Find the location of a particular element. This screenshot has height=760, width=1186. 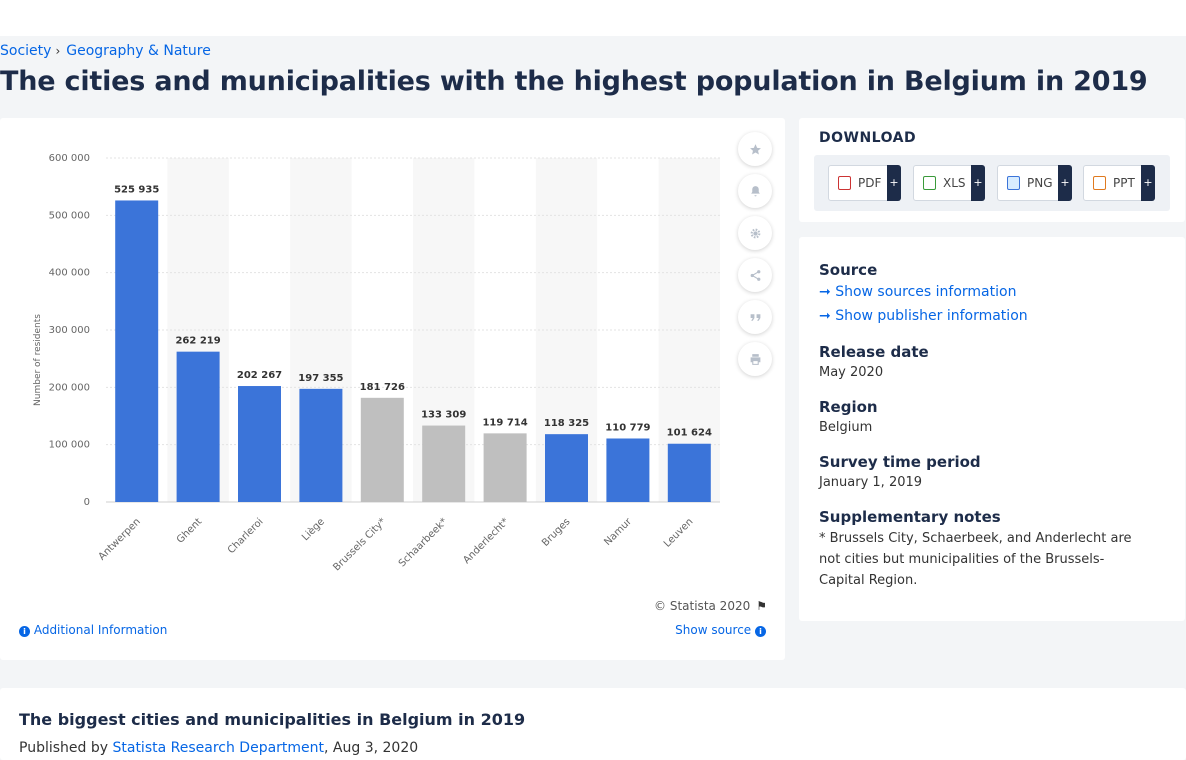

x-tick-label: Schaarbeek* is located at coordinates (423, 542).